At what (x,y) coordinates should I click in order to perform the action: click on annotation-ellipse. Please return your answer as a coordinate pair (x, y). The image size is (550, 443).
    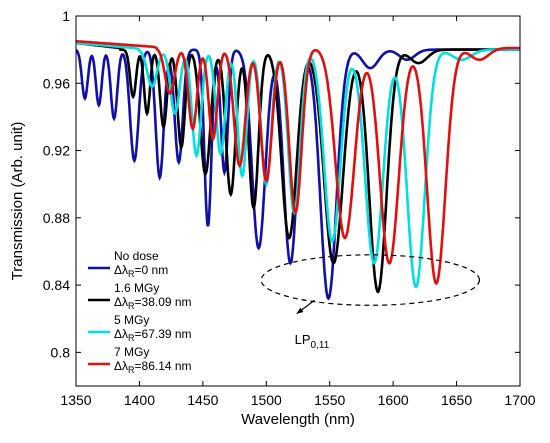
    Looking at the image, I should click on (370, 280).